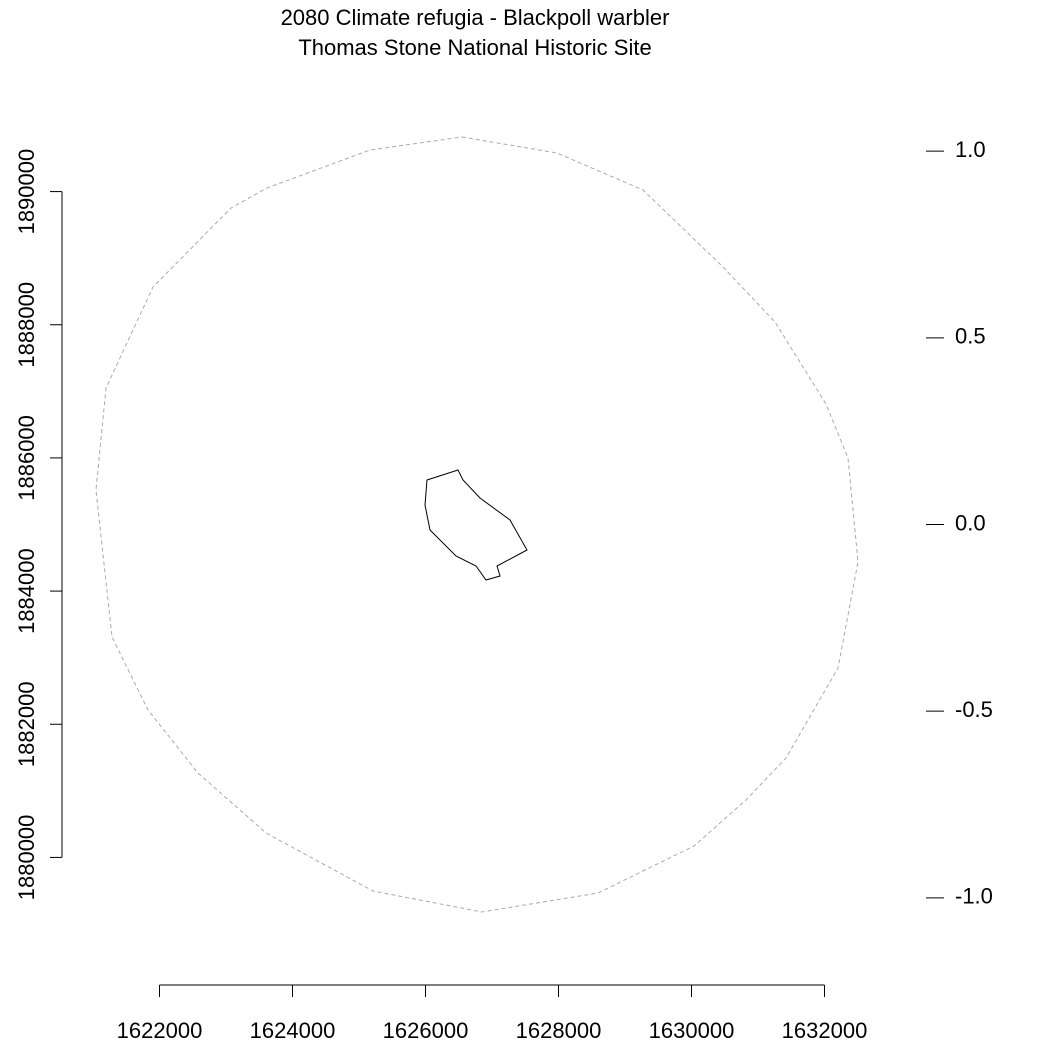  What do you see at coordinates (474, 47) in the screenshot?
I see `chart-subtitle: Thomas Stone National Historic Site` at bounding box center [474, 47].